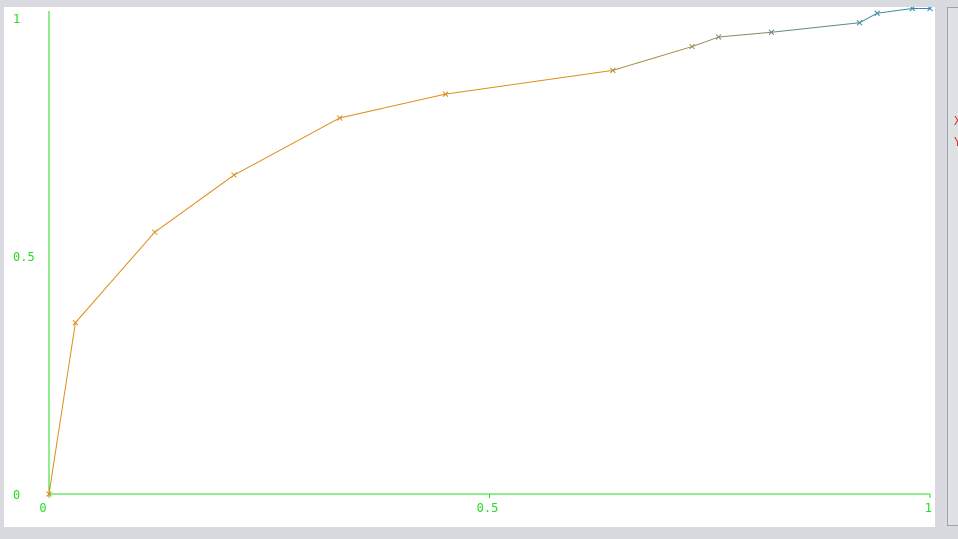 The image size is (958, 539). What do you see at coordinates (952, 266) in the screenshot?
I see `side-panel: X Y` at bounding box center [952, 266].